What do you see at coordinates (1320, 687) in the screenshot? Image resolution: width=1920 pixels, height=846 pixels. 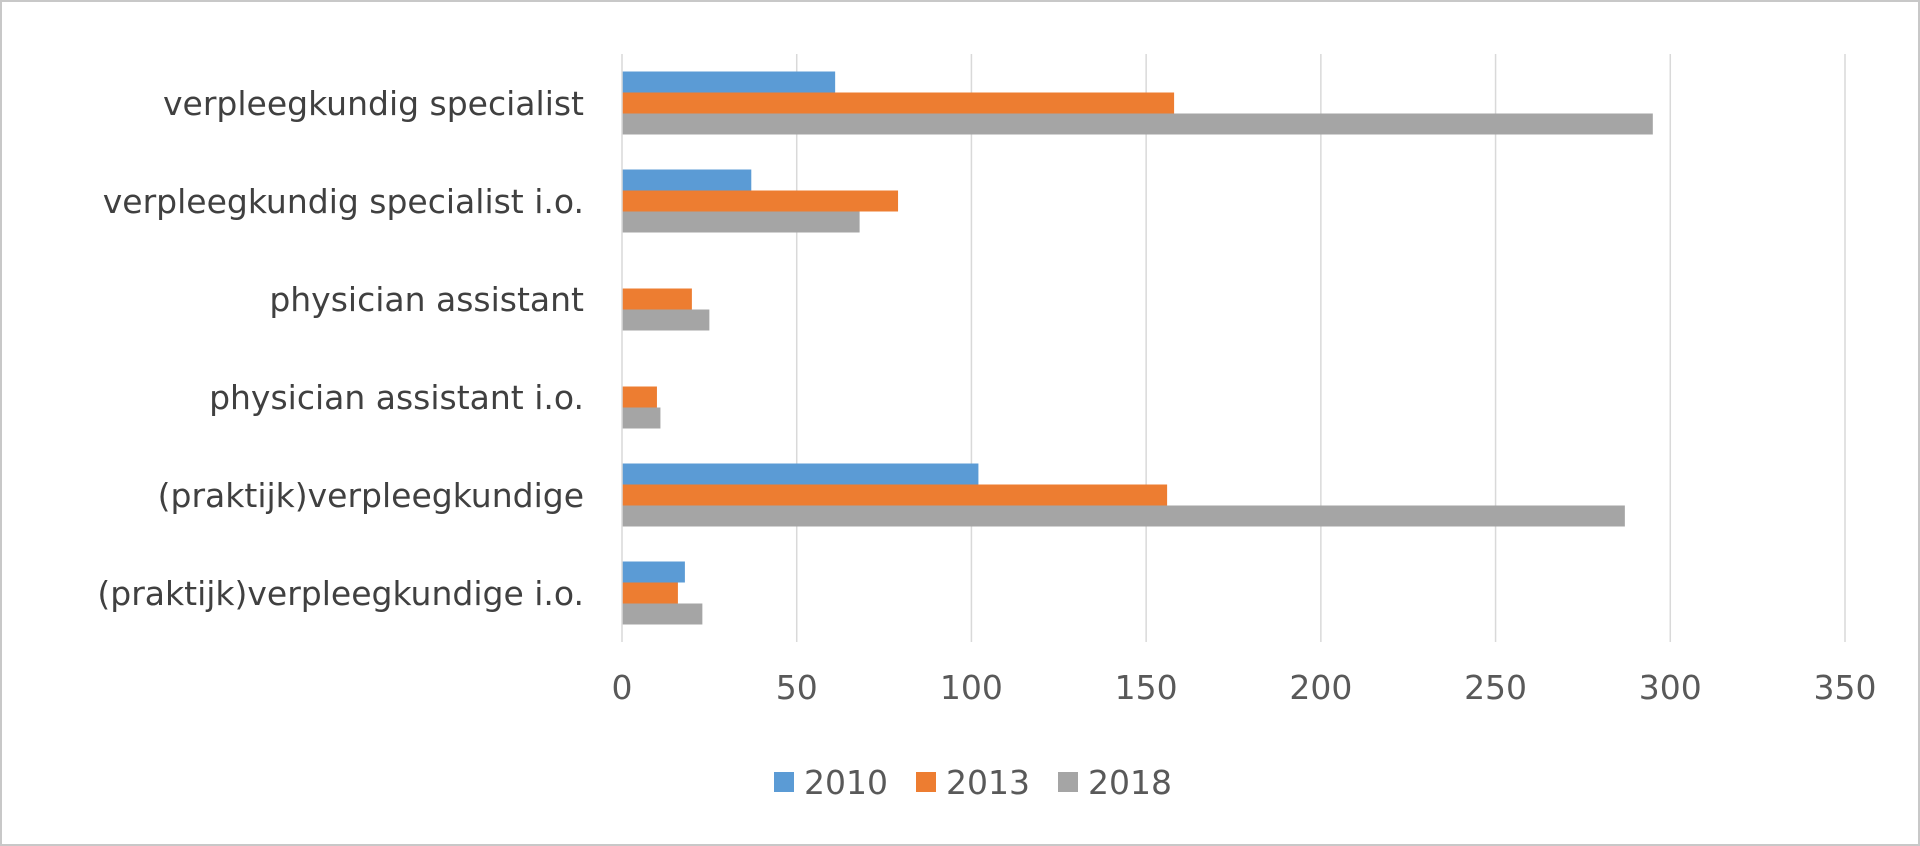 I see `x-tick-label: 200` at bounding box center [1320, 687].